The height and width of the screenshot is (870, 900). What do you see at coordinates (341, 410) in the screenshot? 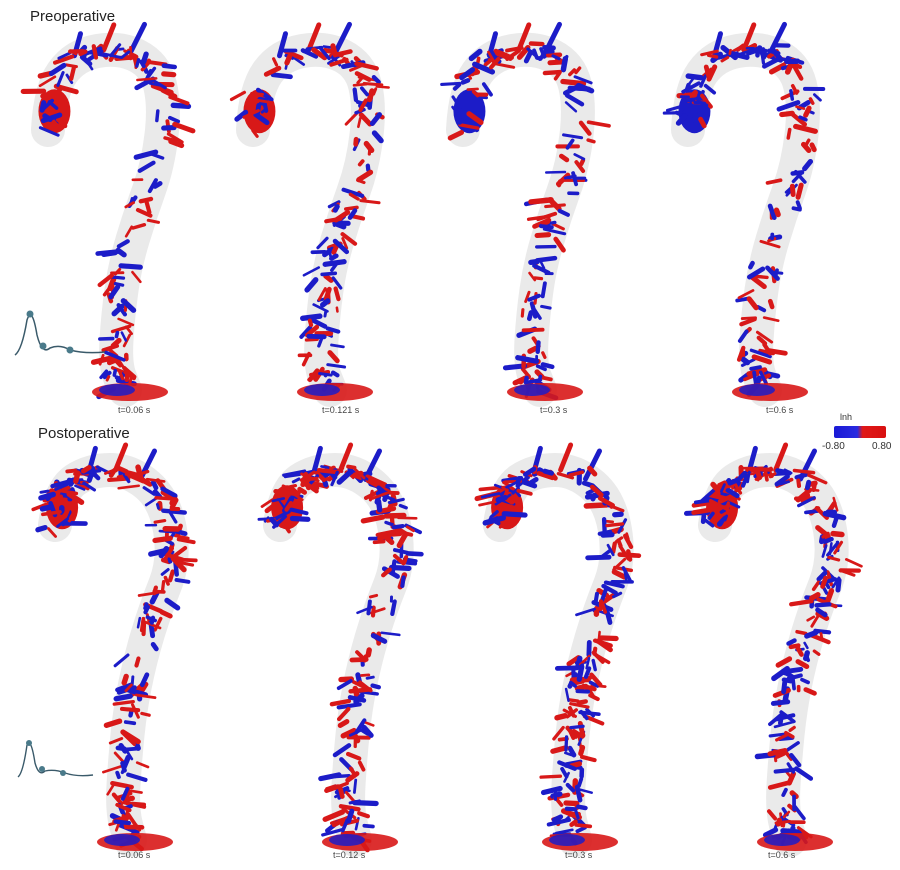
I see `time-label-pre-2: t=0.121 s` at bounding box center [341, 410].